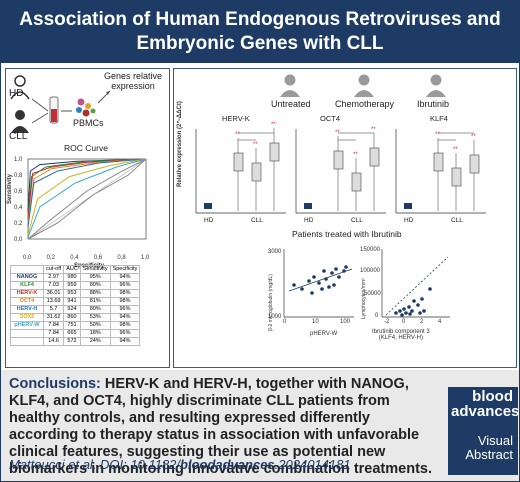  I want to click on table-cell: 751, so click(72, 325).